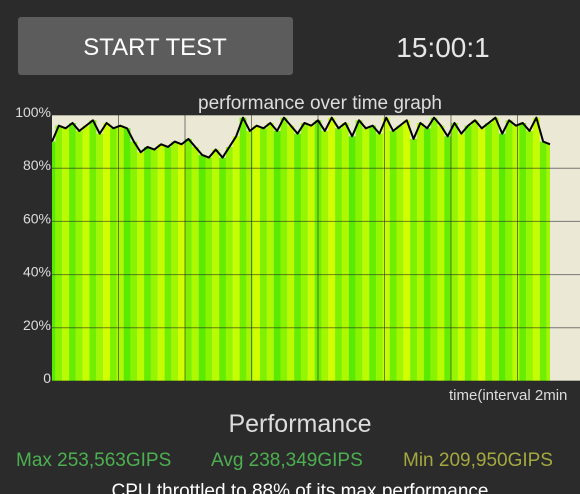 Image resolution: width=580 pixels, height=494 pixels. What do you see at coordinates (37, 218) in the screenshot?
I see `y-tick-label: 60%` at bounding box center [37, 218].